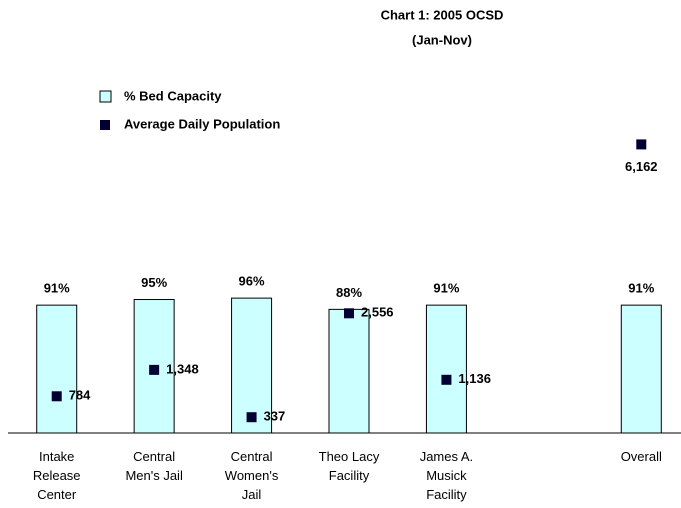 The height and width of the screenshot is (508, 681). Describe the element at coordinates (154, 466) in the screenshot. I see `x-tick-label: Central Men's Jail` at that location.